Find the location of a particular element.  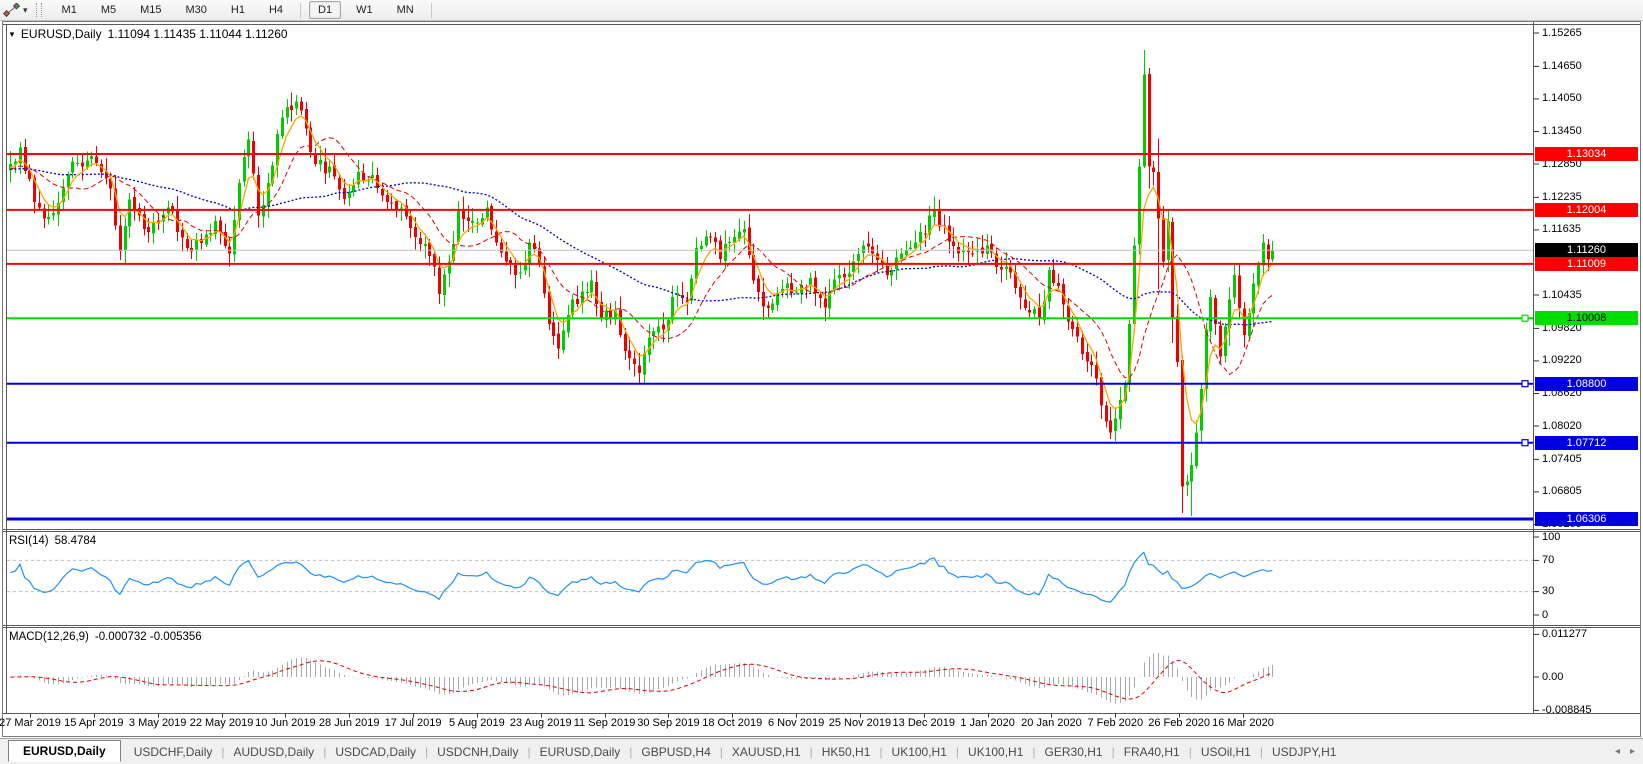

tab-scroll-arrows: ◂ ▸ is located at coordinates (1625, 751).